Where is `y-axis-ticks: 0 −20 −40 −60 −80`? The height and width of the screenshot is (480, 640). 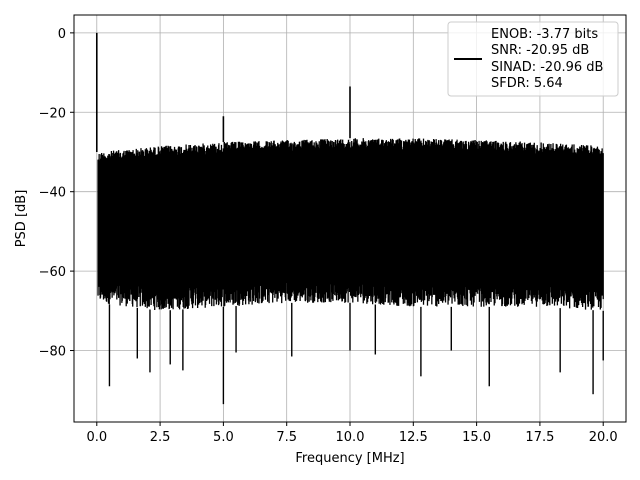
y-axis-ticks: 0 −20 −40 −60 −80 is located at coordinates (56, 193).